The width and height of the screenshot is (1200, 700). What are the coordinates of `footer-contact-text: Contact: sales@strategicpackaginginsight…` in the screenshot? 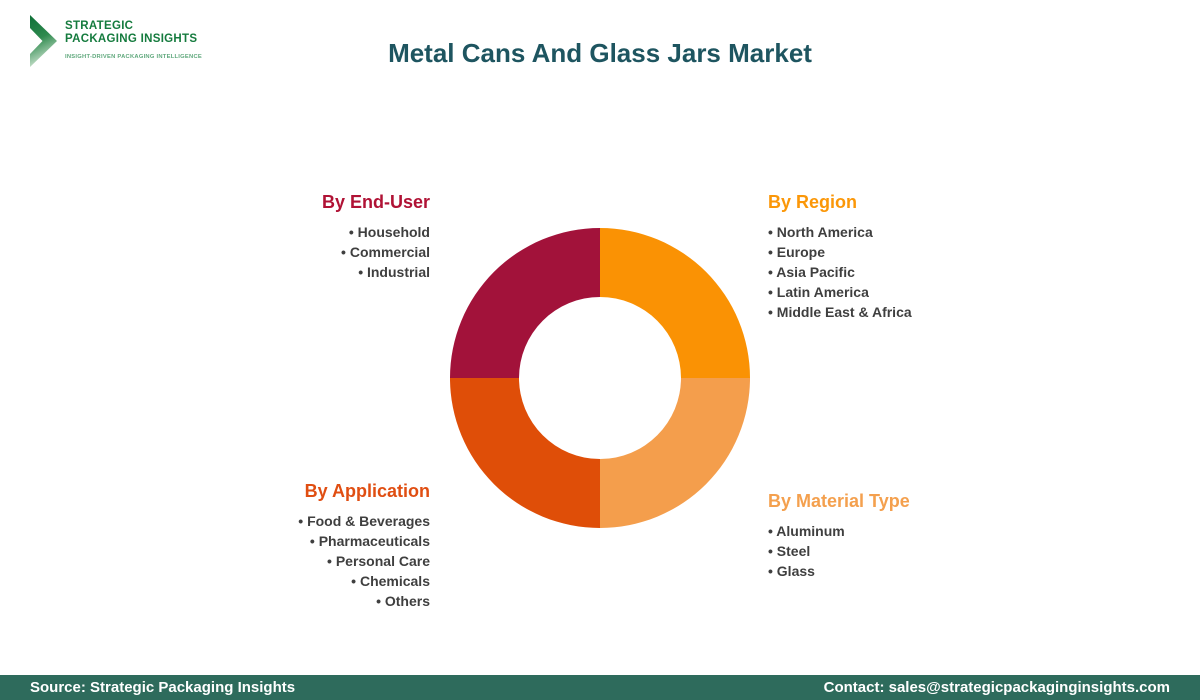 It's located at (996, 687).